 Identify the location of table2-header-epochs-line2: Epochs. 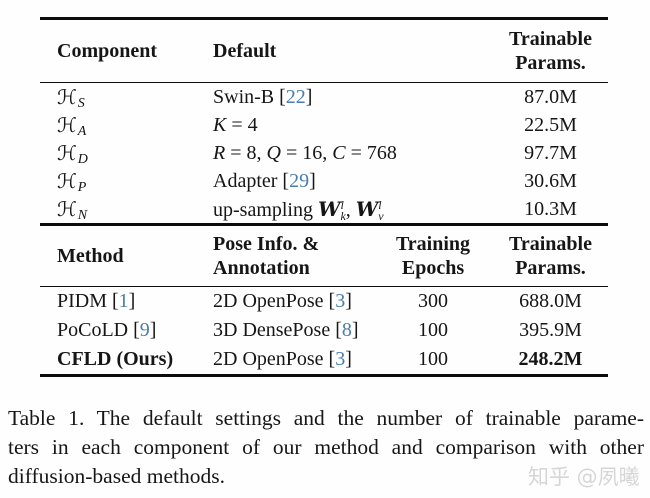
(433, 267).